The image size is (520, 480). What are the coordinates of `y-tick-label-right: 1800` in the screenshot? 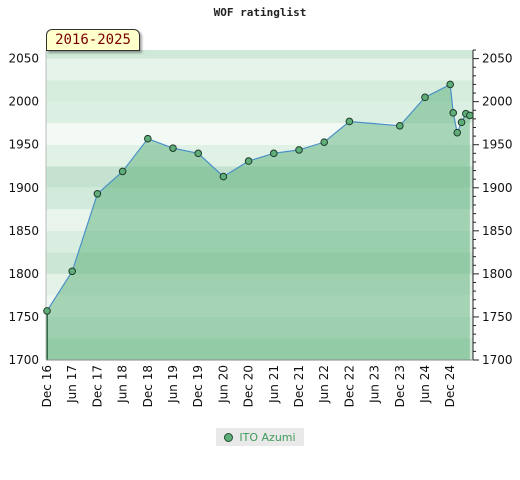 It's located at (497, 274).